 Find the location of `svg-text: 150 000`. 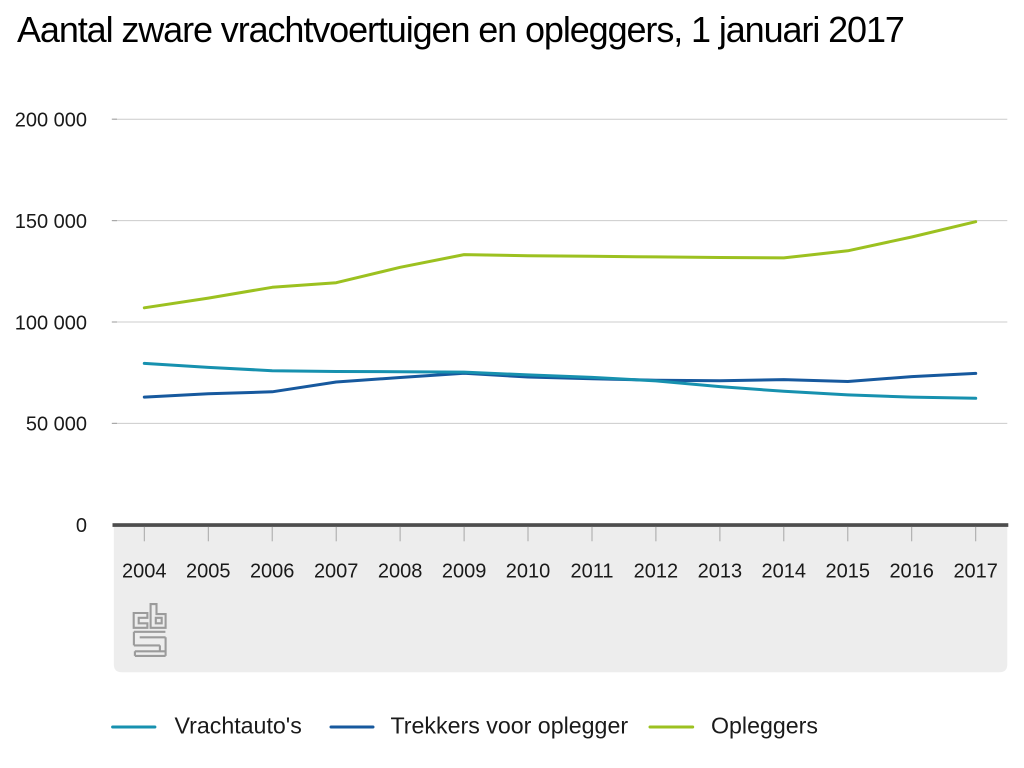

svg-text: 150 000 is located at coordinates (51, 222).